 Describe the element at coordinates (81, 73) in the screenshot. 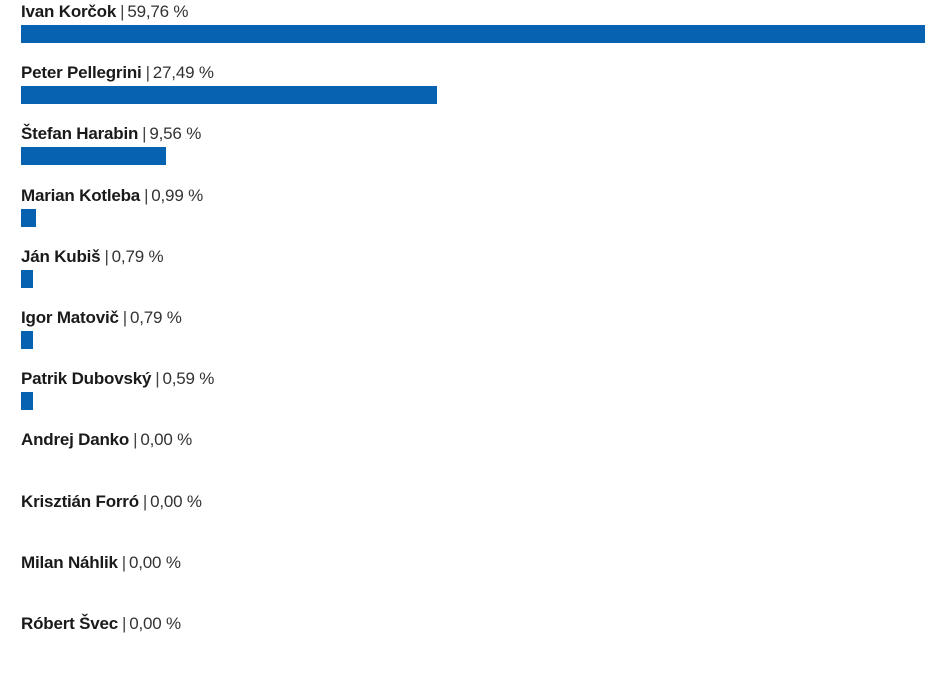

I see `candidate-name: Peter Pellegrini` at that location.